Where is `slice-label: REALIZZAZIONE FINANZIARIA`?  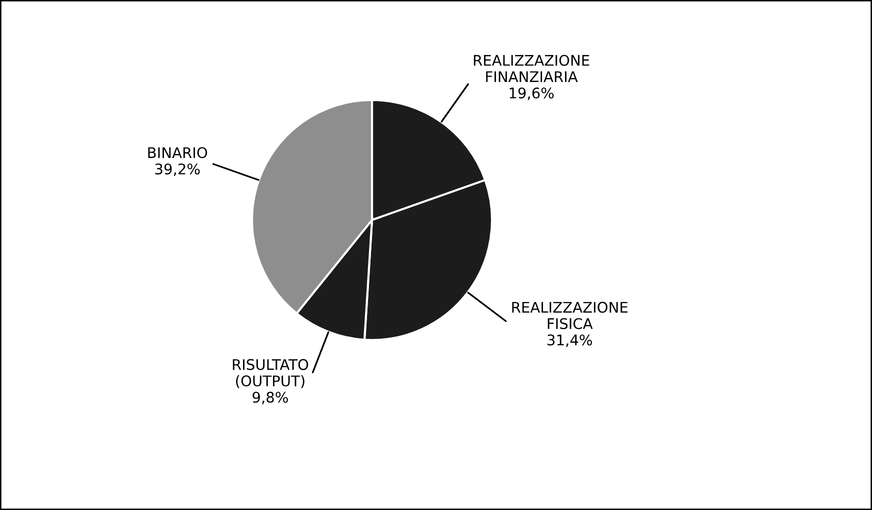 slice-label: REALIZZAZIONE FINANZIARIA is located at coordinates (532, 68).